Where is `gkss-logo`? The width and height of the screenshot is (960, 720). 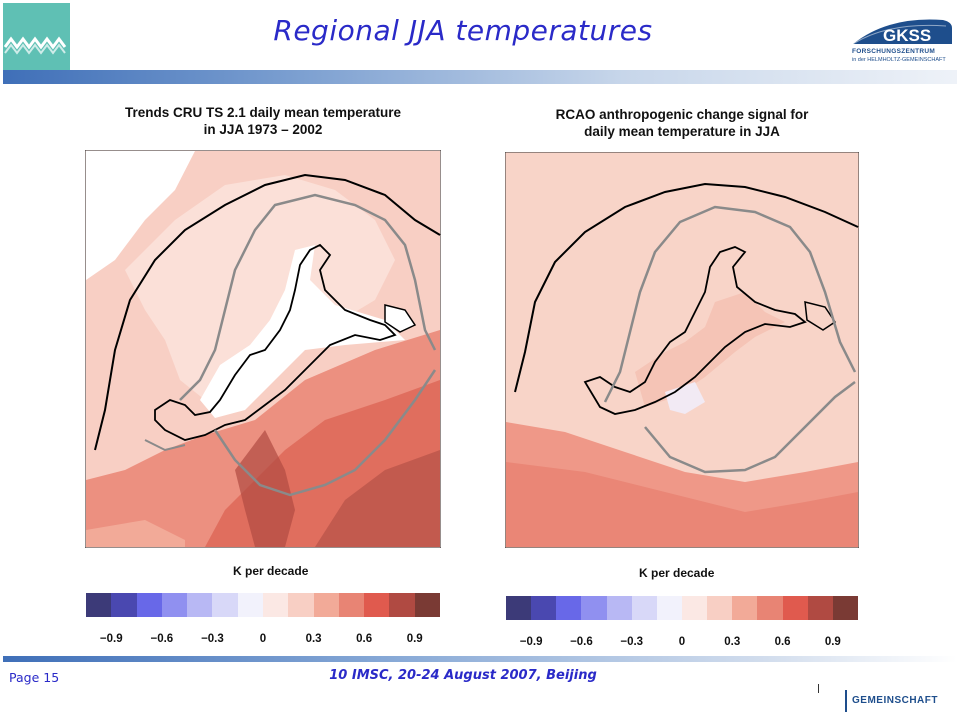
gkss-logo is located at coordinates (902, 32).